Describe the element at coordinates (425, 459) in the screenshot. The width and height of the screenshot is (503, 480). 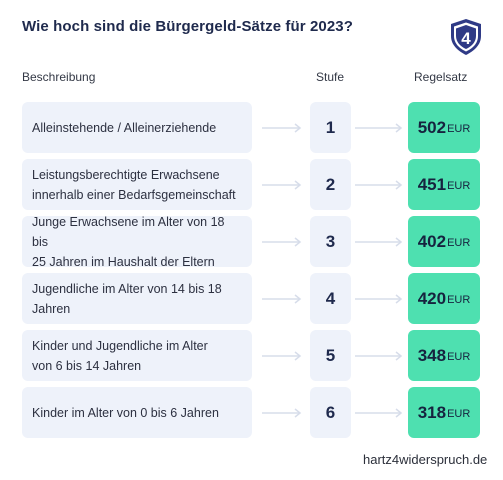
I see `footer-website: hartz4widerspruch.de` at that location.